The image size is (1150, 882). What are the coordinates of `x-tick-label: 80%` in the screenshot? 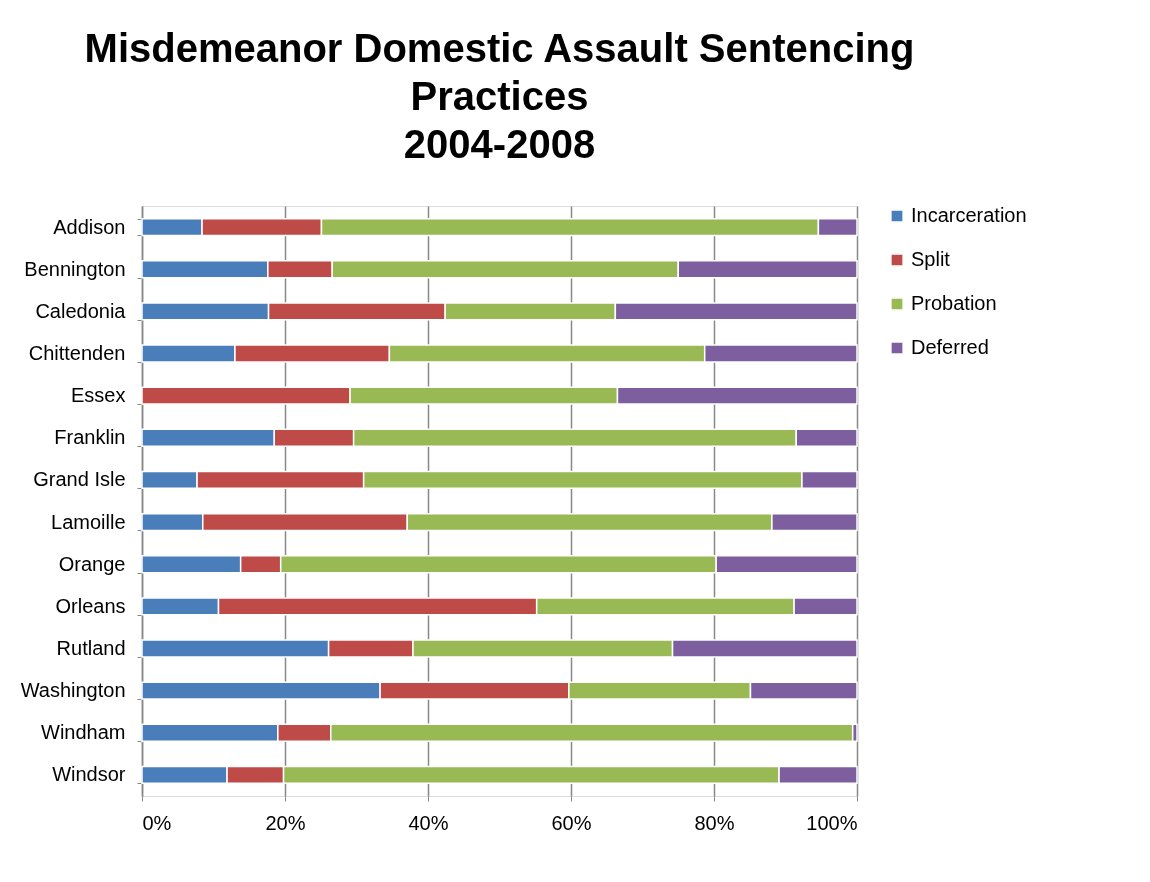 It's located at (714, 822).